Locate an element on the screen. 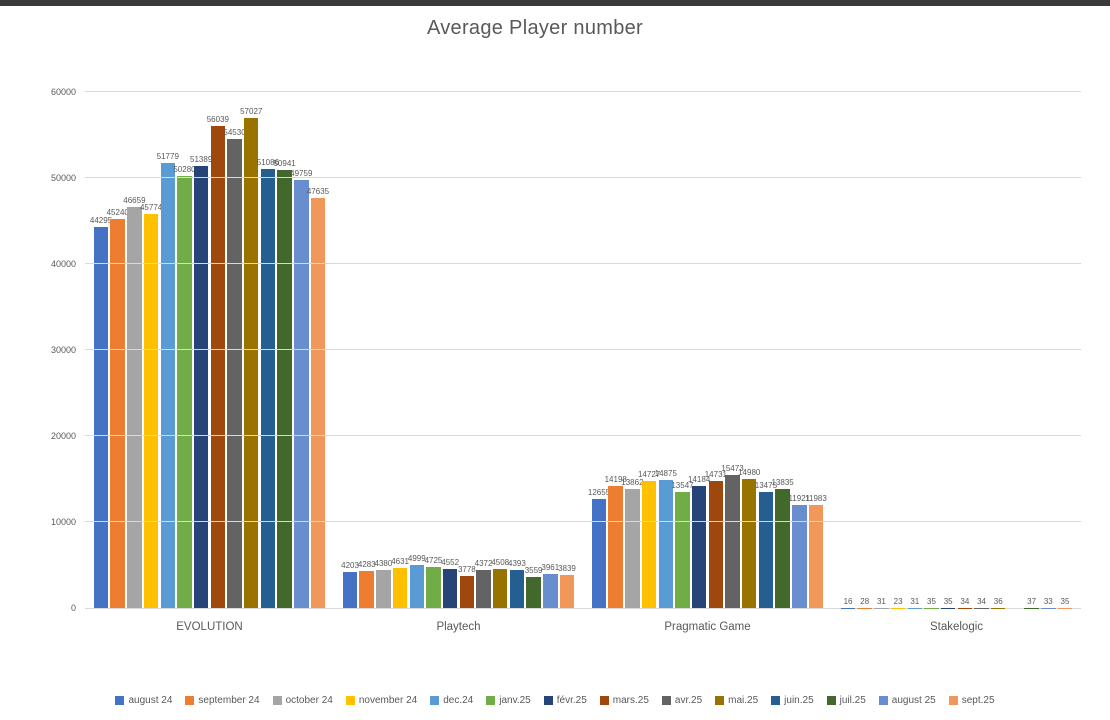 The width and height of the screenshot is (1110, 720). bar-value-label: 13835 is located at coordinates (782, 483).